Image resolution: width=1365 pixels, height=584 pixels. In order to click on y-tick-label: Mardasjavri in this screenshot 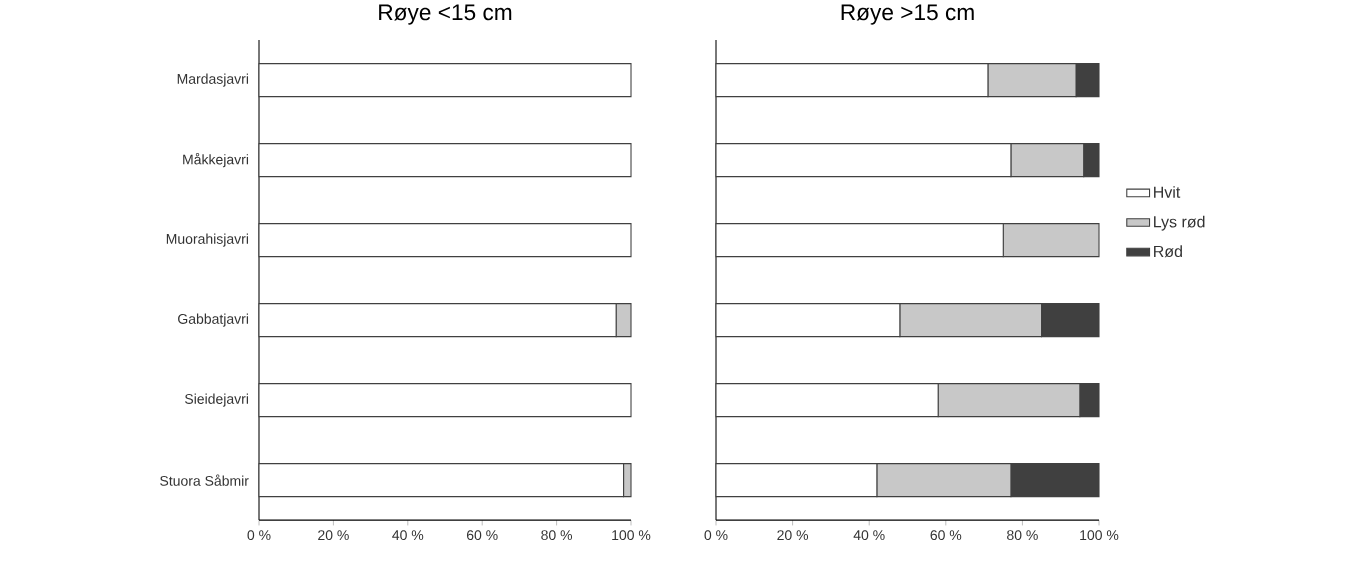, I will do `click(213, 80)`.